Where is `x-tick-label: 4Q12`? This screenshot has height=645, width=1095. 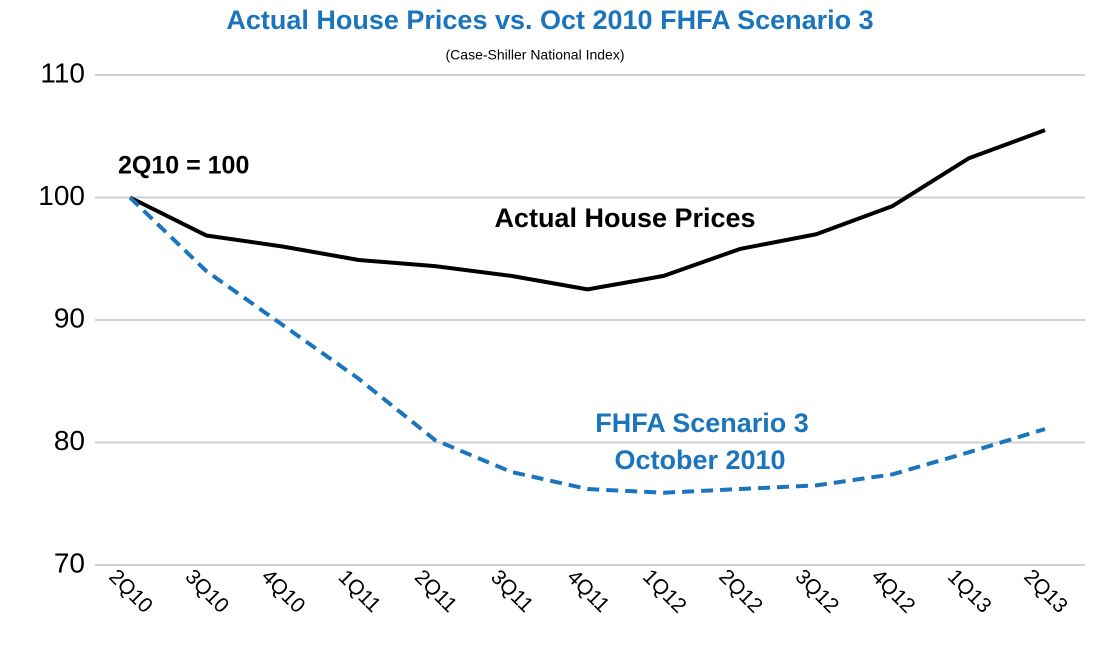
x-tick-label: 4Q12 is located at coordinates (893, 591).